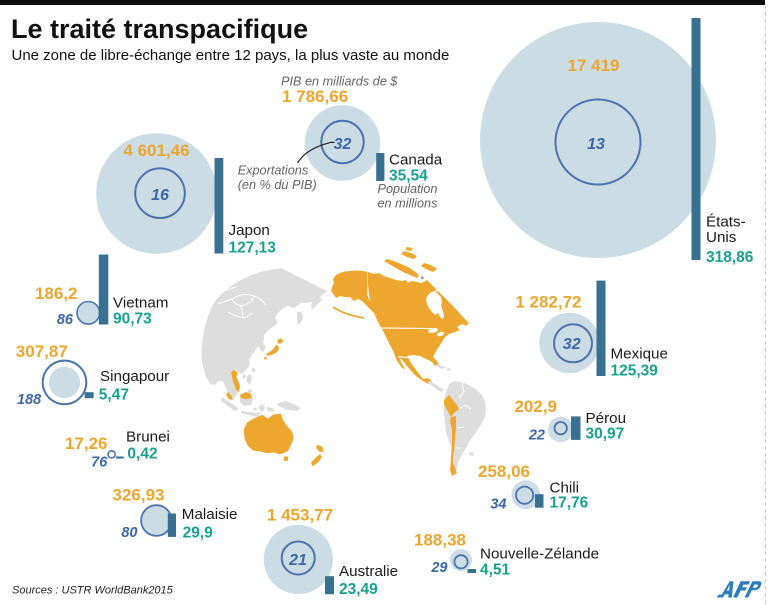  I want to click on svg-text: Singapour, so click(134, 376).